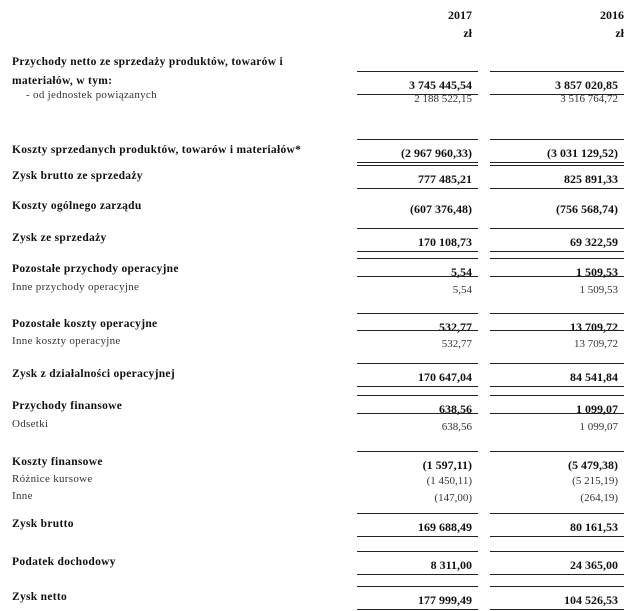 The width and height of the screenshot is (633, 611). Describe the element at coordinates (67, 406) in the screenshot. I see `row-label: Przychody finansowe` at that location.